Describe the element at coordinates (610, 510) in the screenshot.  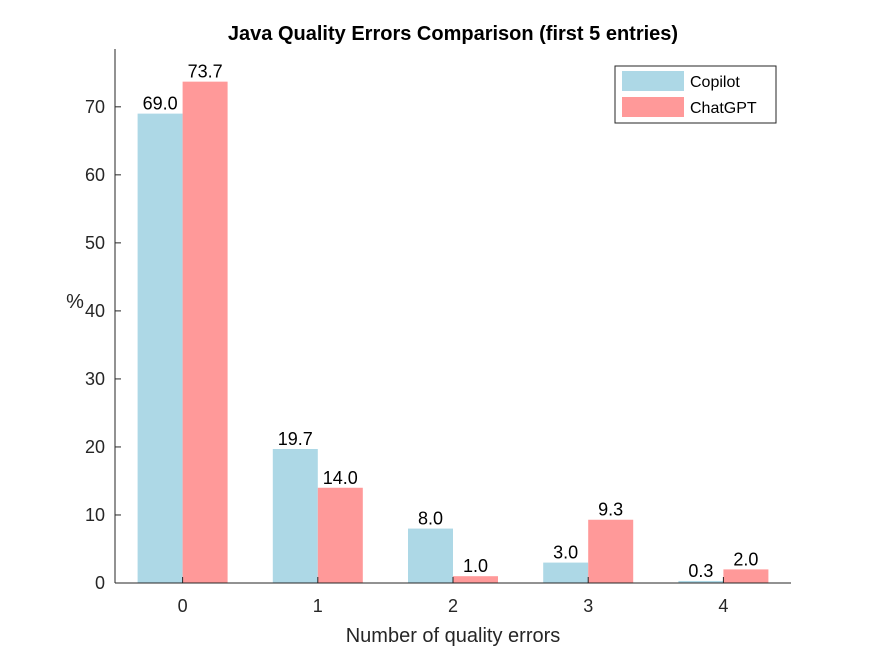
I see `data-label-chatgpt-3: 9.3` at that location.